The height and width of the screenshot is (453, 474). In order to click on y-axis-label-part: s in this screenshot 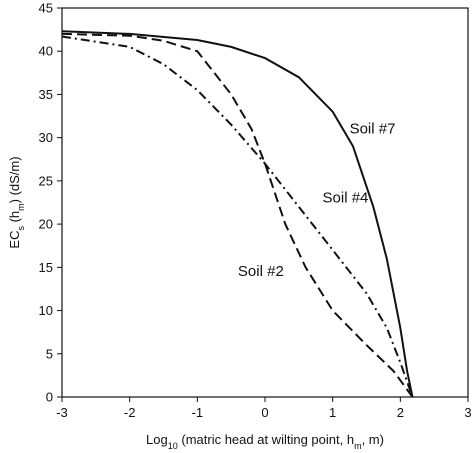, I will do `click(21, 228)`.